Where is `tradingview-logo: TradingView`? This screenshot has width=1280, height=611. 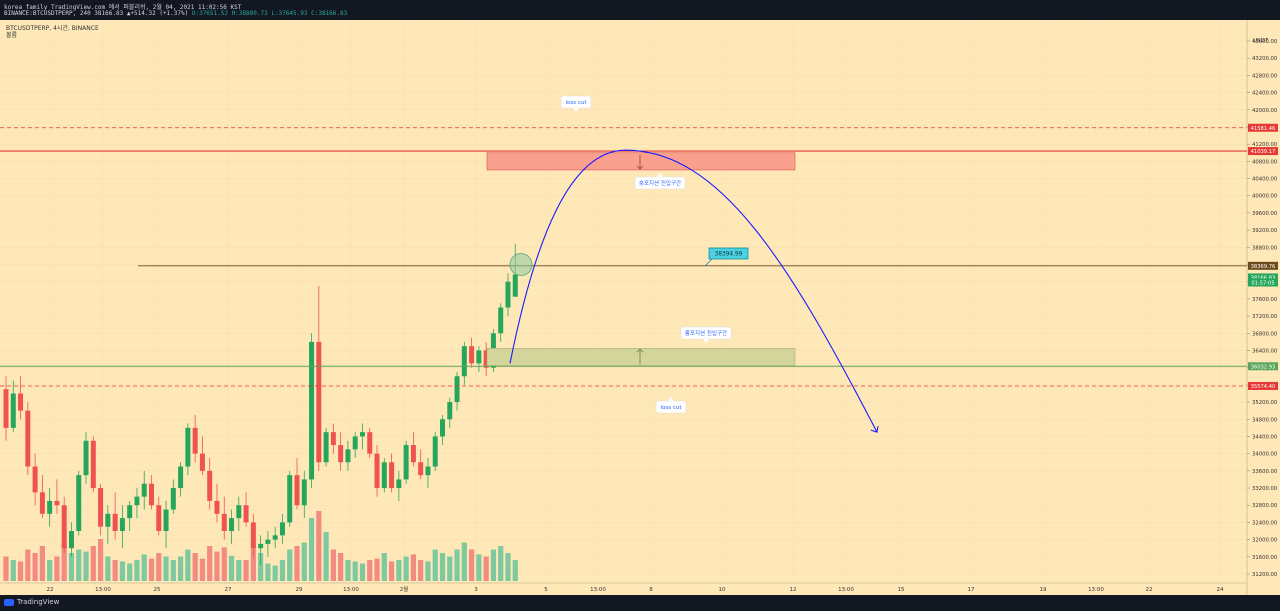
tradingview-logo: TradingView is located at coordinates (31, 602).